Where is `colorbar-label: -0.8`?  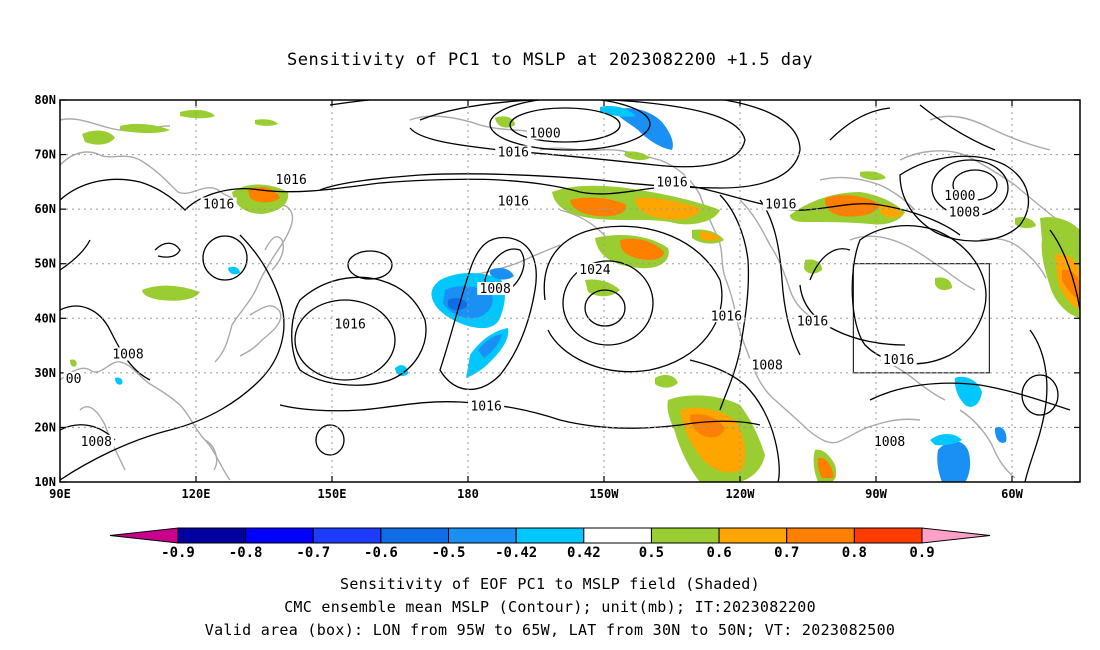
colorbar-label: -0.8 is located at coordinates (246, 553).